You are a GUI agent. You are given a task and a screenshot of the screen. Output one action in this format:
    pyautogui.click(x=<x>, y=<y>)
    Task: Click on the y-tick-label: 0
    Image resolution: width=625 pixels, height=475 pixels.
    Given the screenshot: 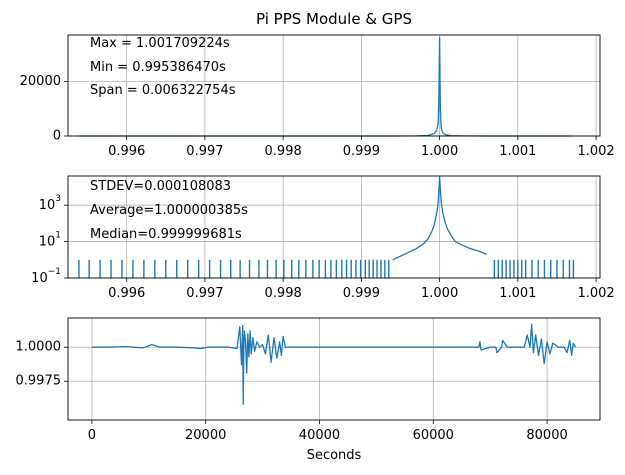 What is the action you would take?
    pyautogui.click(x=57, y=136)
    